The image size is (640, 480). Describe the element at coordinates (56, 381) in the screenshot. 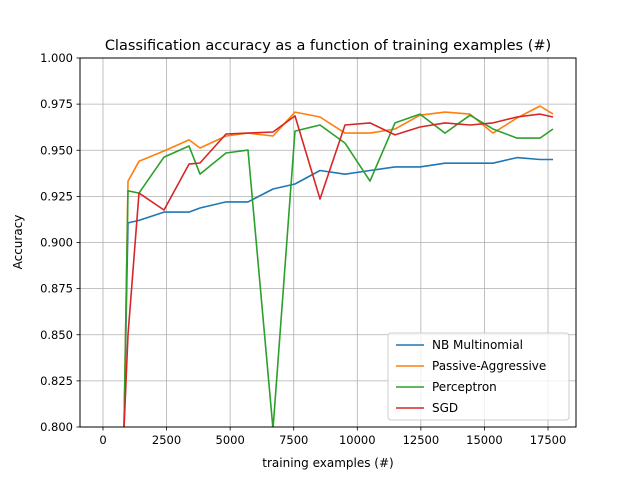

I see `y-tick-label: 0.825` at that location.